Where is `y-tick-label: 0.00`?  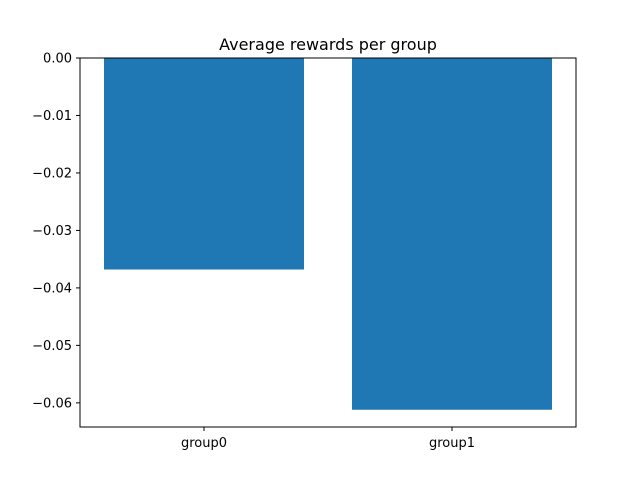
y-tick-label: 0.00 is located at coordinates (57, 59).